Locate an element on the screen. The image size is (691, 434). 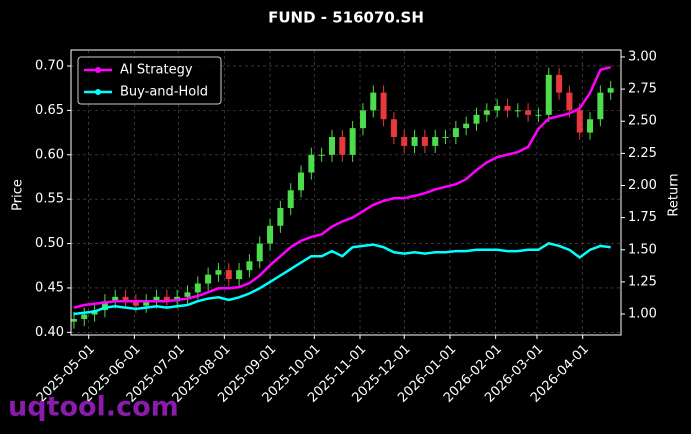
return-line is located at coordinates (342, 278).